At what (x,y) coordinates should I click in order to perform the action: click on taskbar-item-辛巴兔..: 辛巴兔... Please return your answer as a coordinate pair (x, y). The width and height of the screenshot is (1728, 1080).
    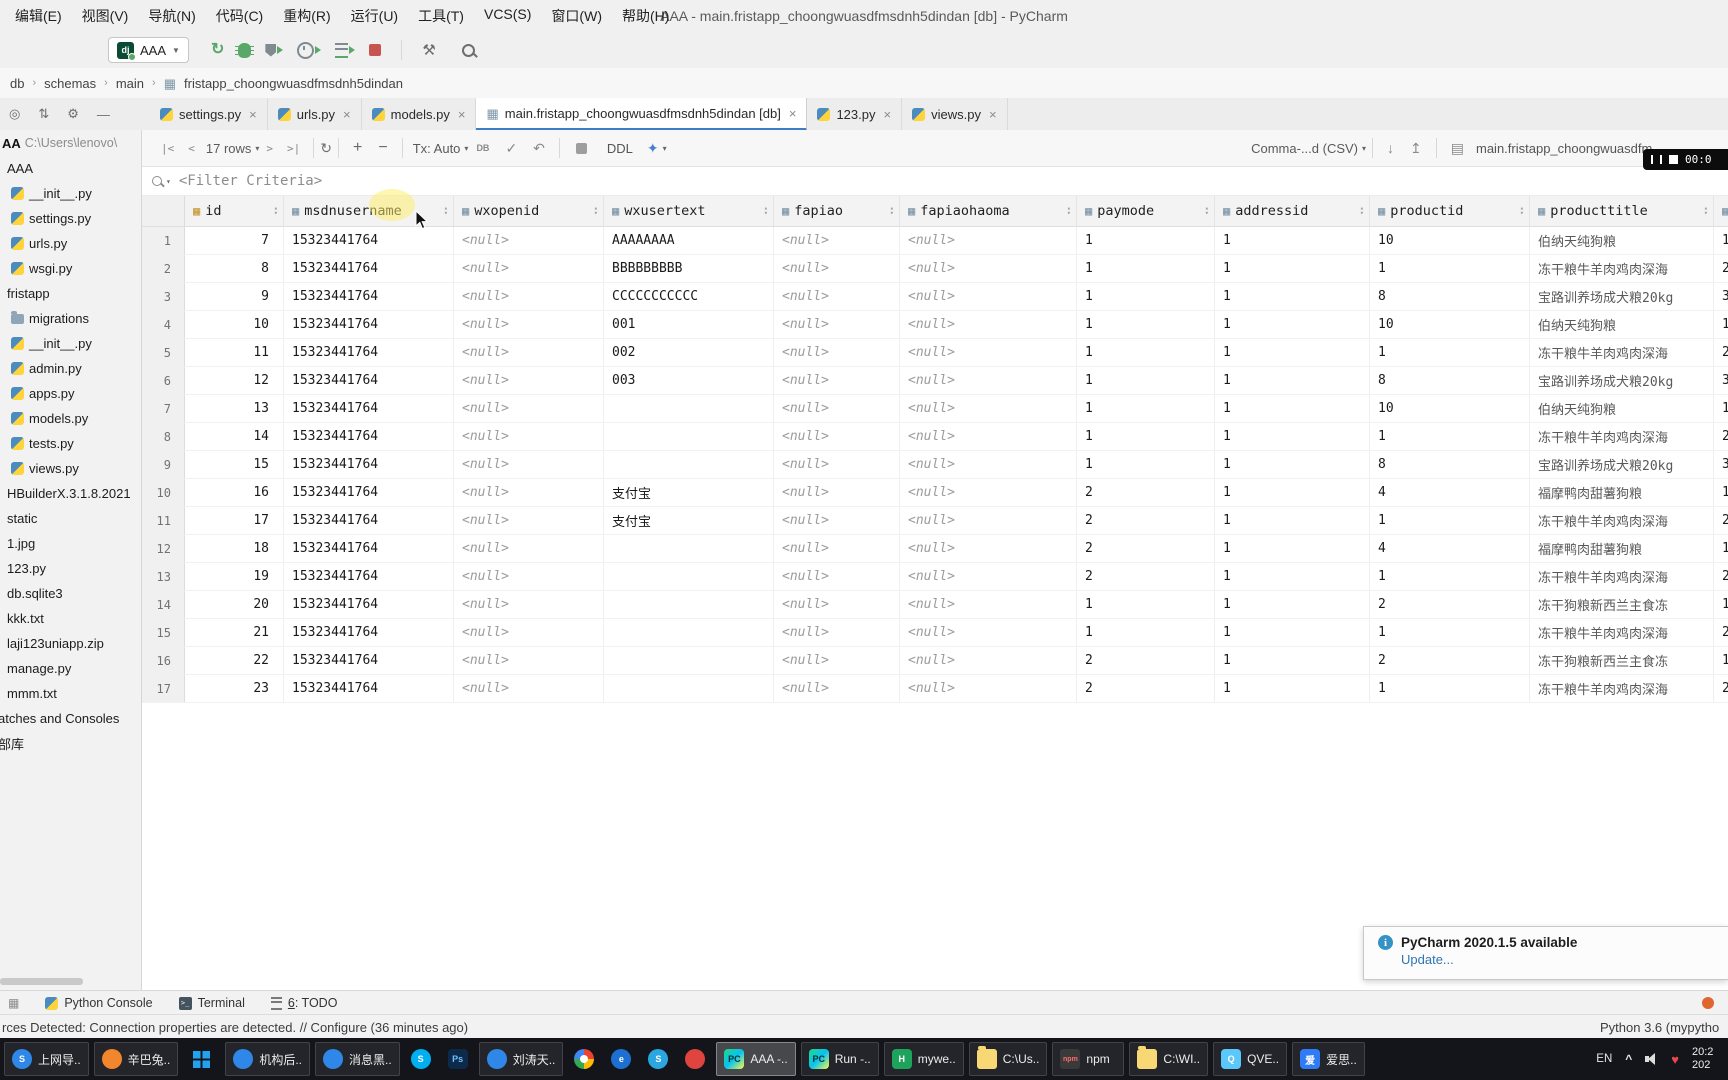
    Looking at the image, I should click on (136, 1059).